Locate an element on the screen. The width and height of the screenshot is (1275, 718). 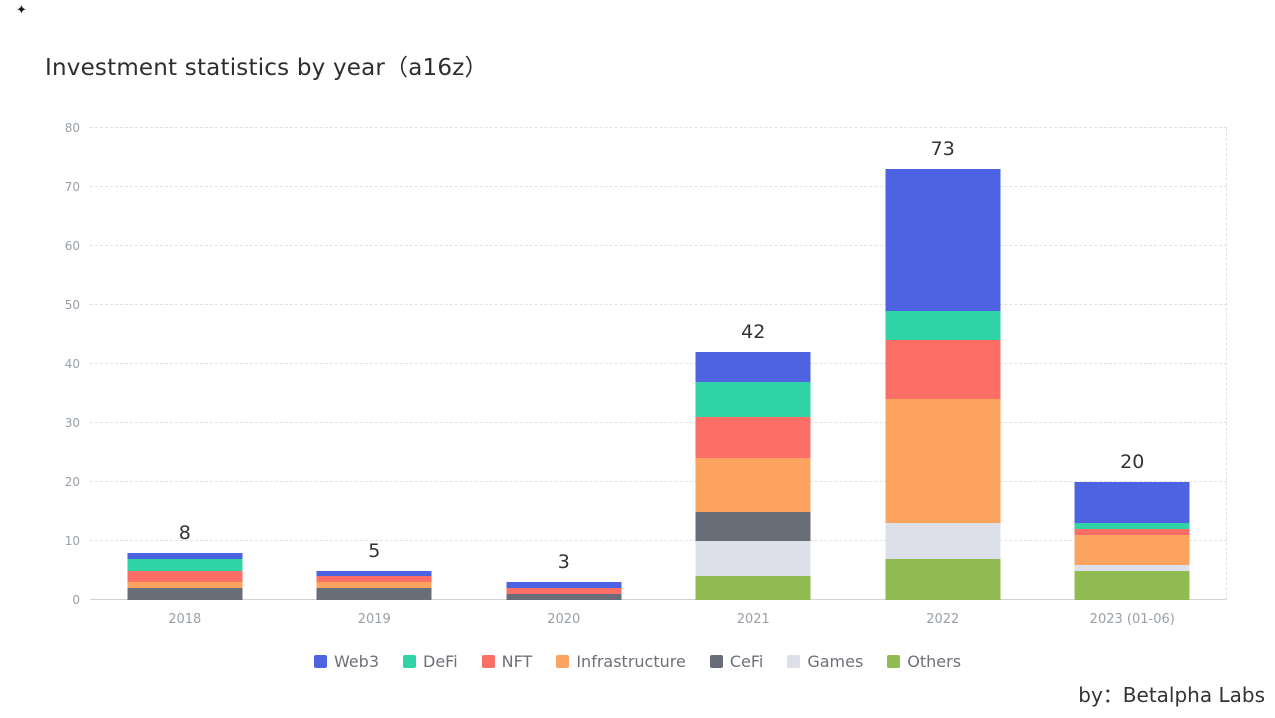
bar-2023 (01-06) is located at coordinates (1132, 541).